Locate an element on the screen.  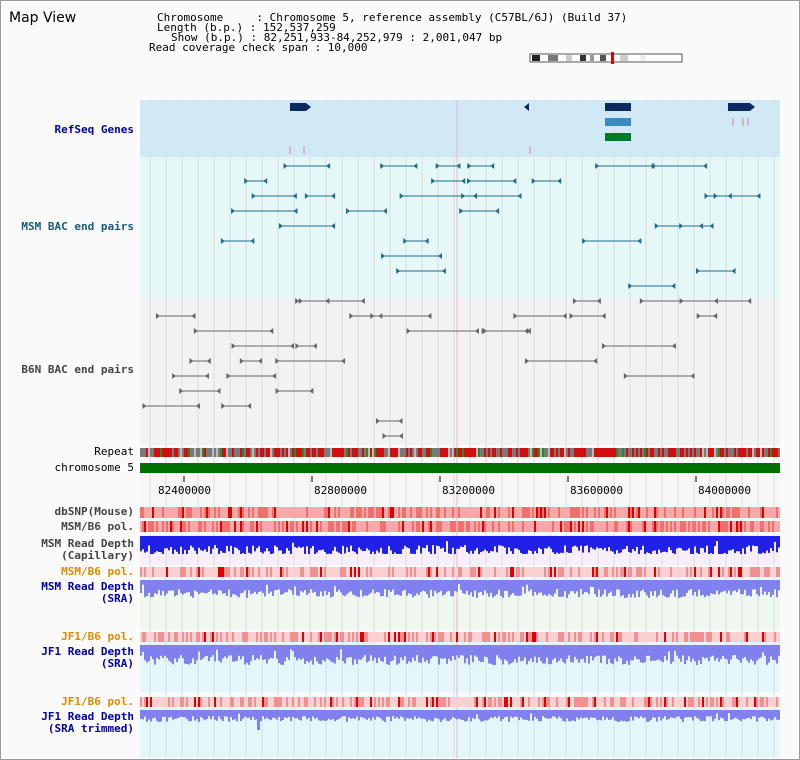
track-label-msm-depth-sra: MSM Read Depth (SRA) is located at coordinates (87, 592).